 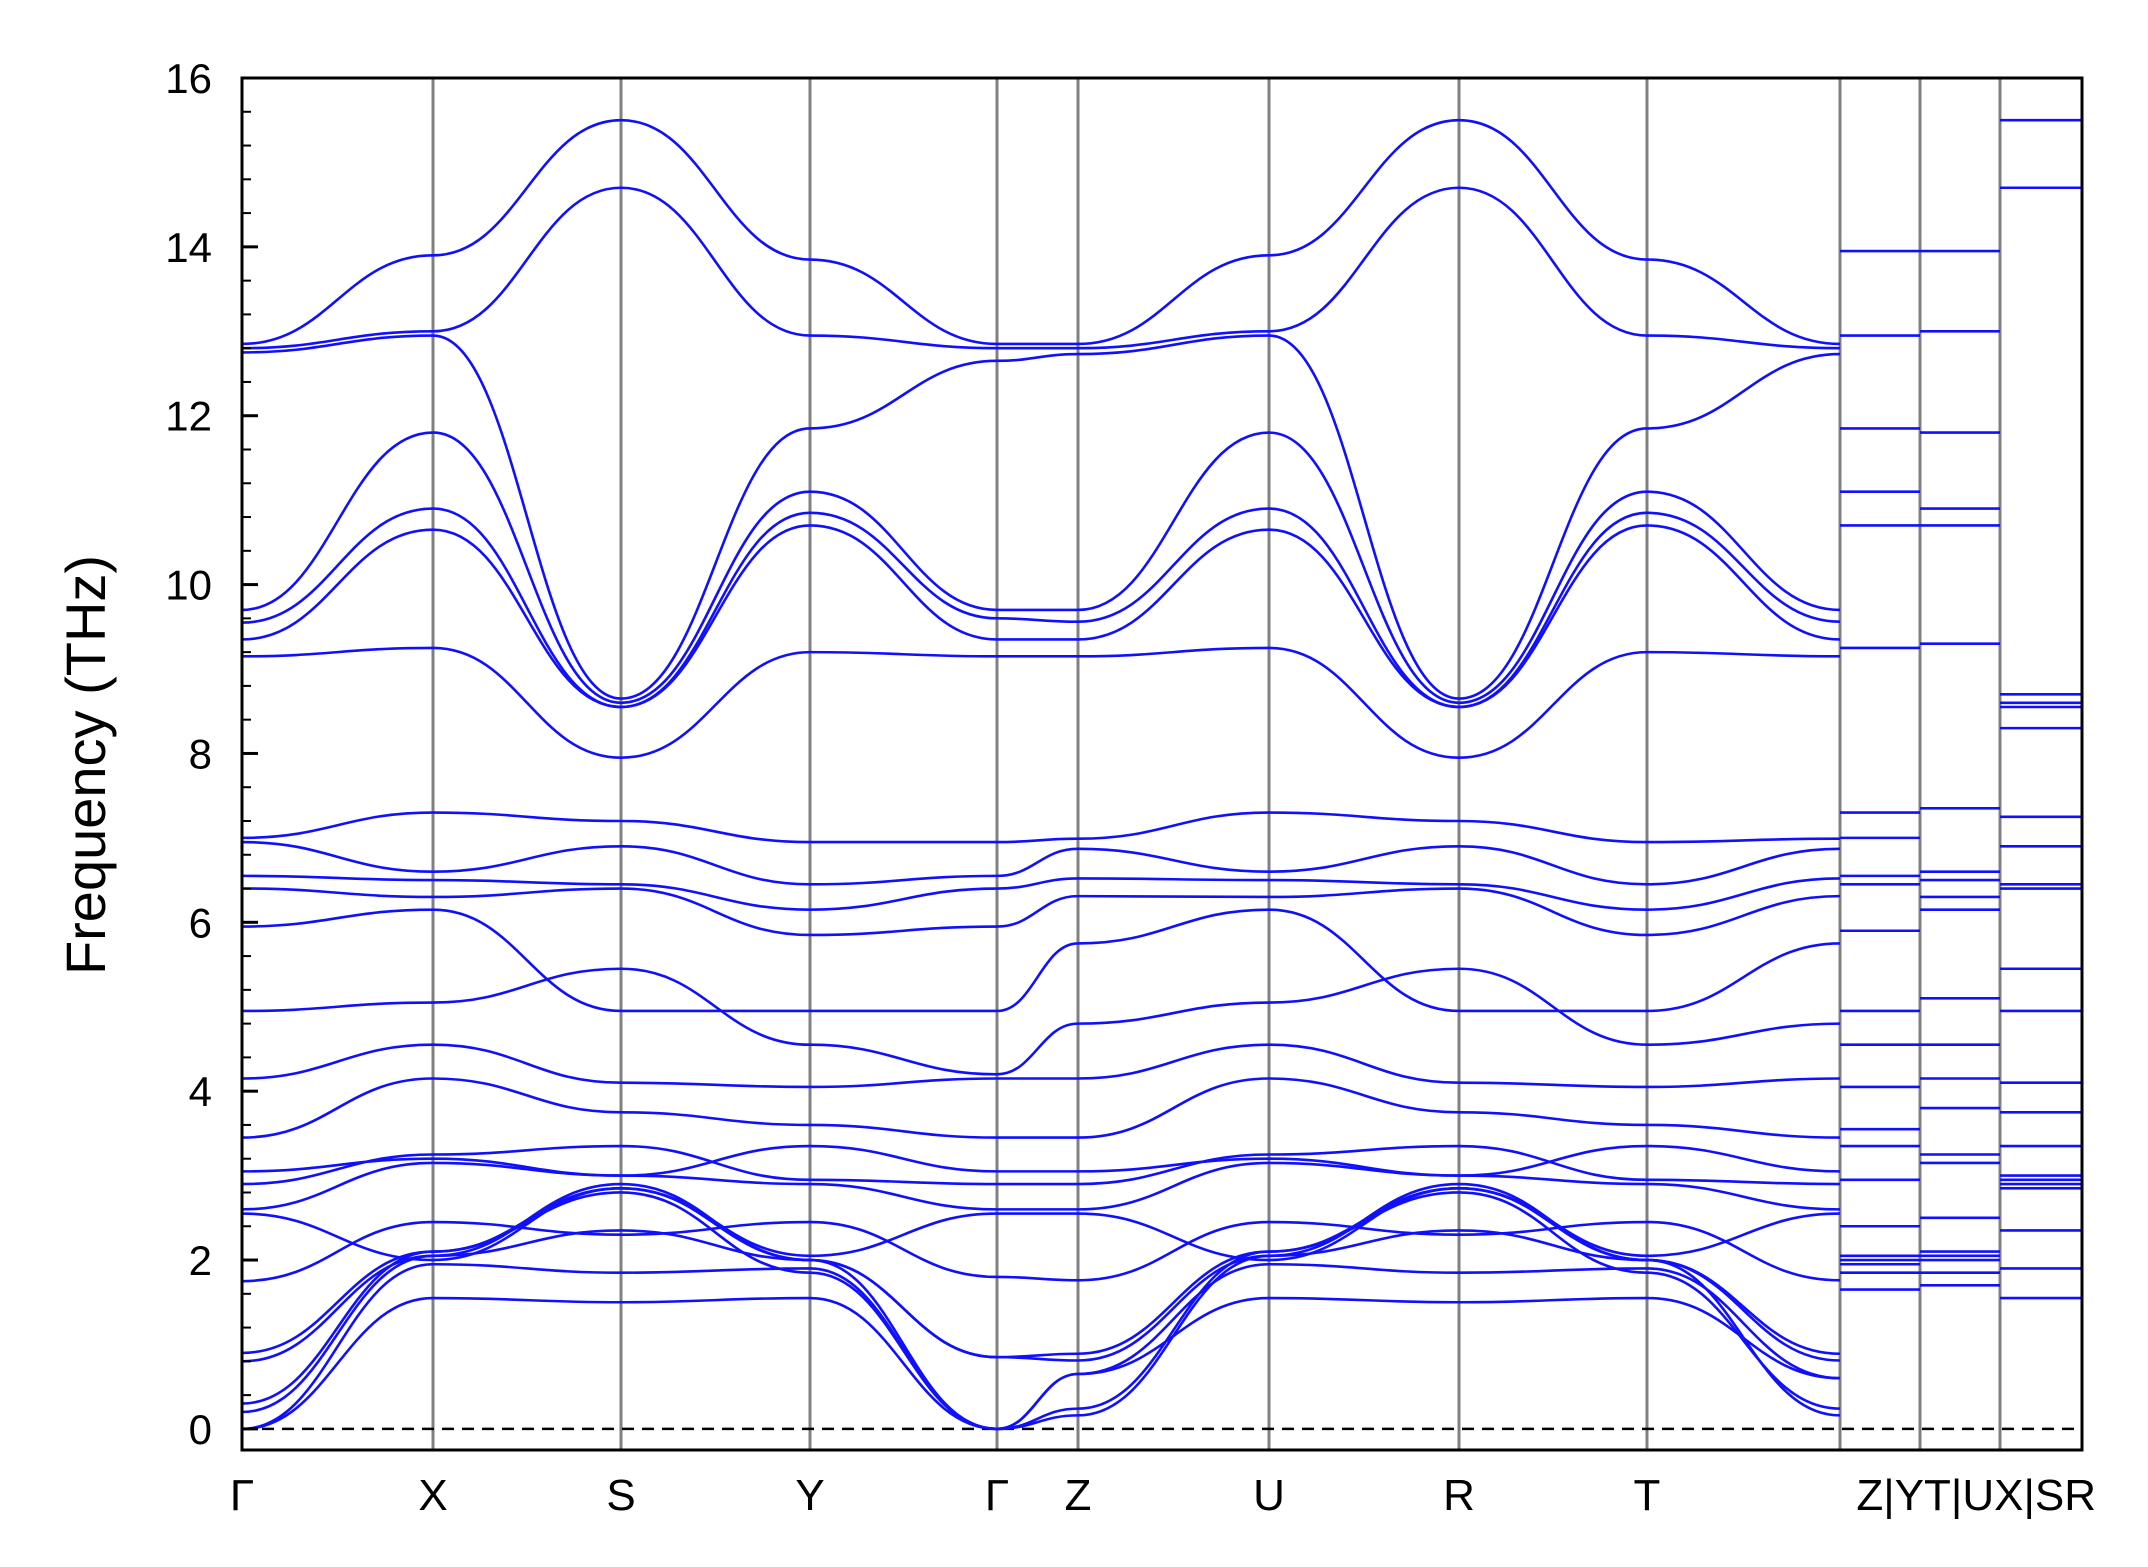 What do you see at coordinates (85, 765) in the screenshot?
I see `y-axis-label: Frequency (THz)` at bounding box center [85, 765].